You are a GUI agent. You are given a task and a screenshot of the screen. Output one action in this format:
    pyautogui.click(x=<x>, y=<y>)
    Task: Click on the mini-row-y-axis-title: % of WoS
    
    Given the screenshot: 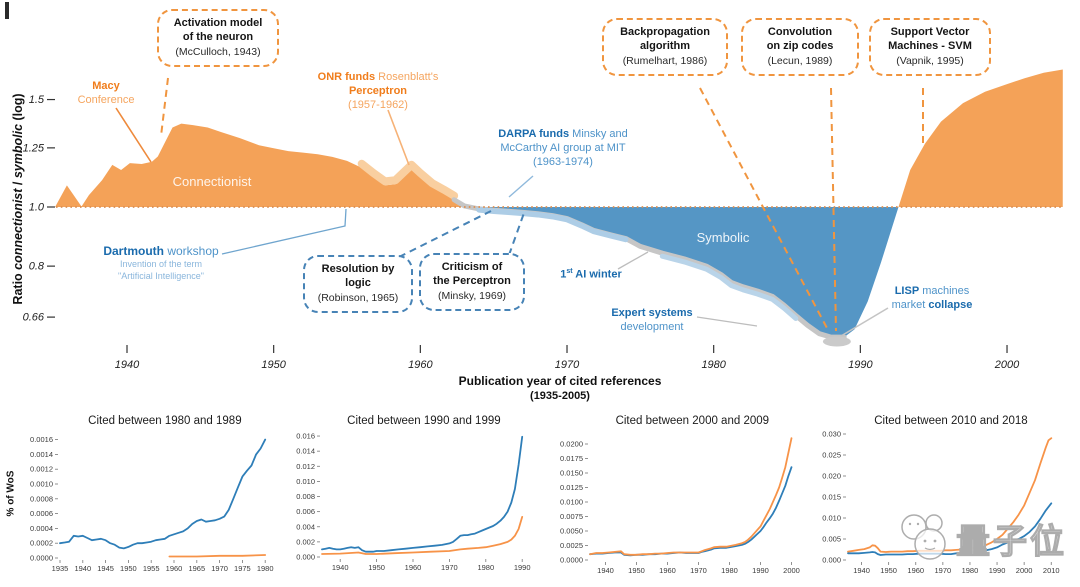 What is the action you would take?
    pyautogui.click(x=11, y=494)
    